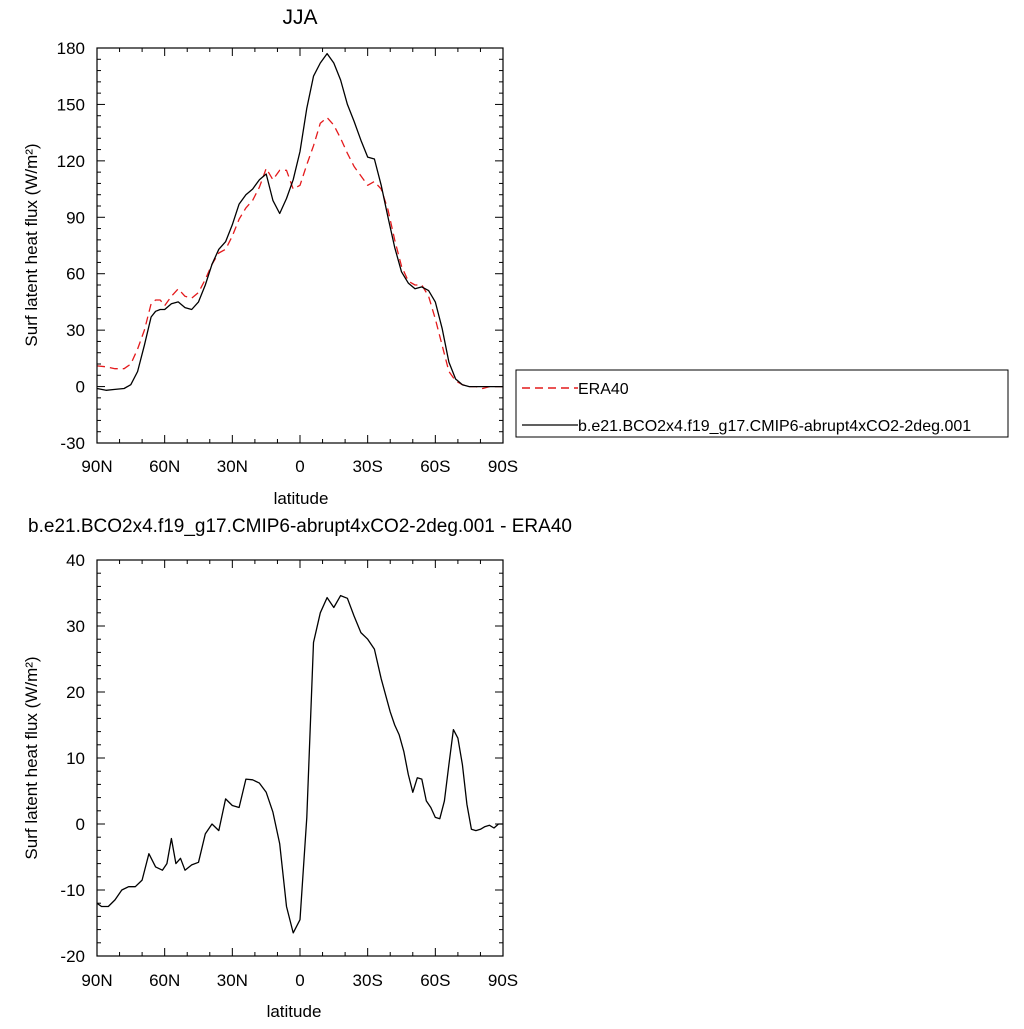  What do you see at coordinates (75, 758) in the screenshot?
I see `y-tick-label: 10` at bounding box center [75, 758].